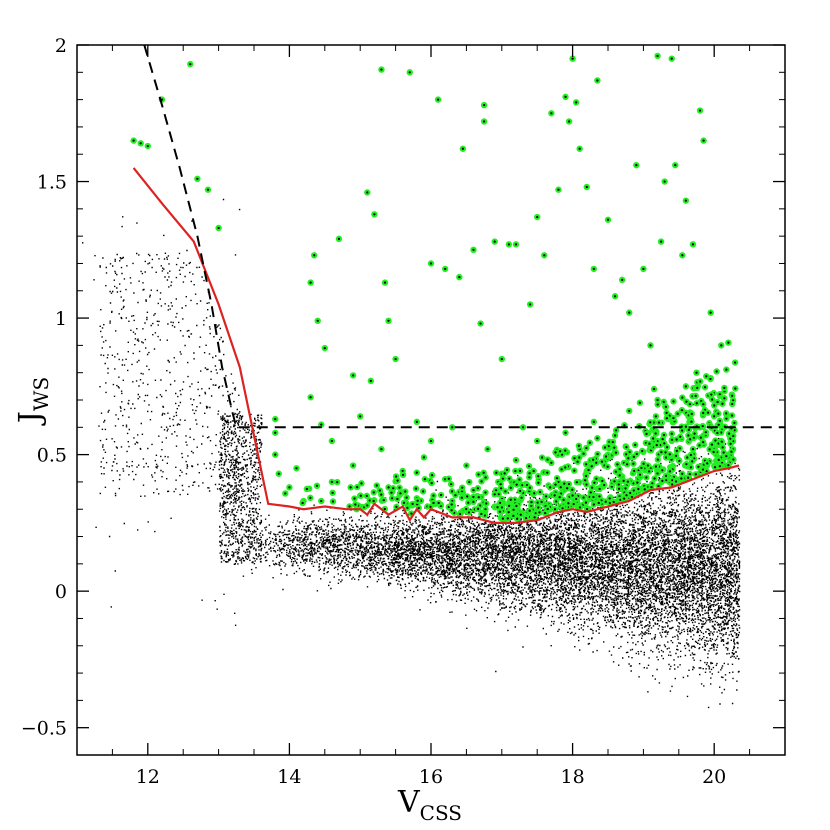 The image size is (830, 830). What do you see at coordinates (714, 777) in the screenshot?
I see `x-tick-label: 20` at bounding box center [714, 777].